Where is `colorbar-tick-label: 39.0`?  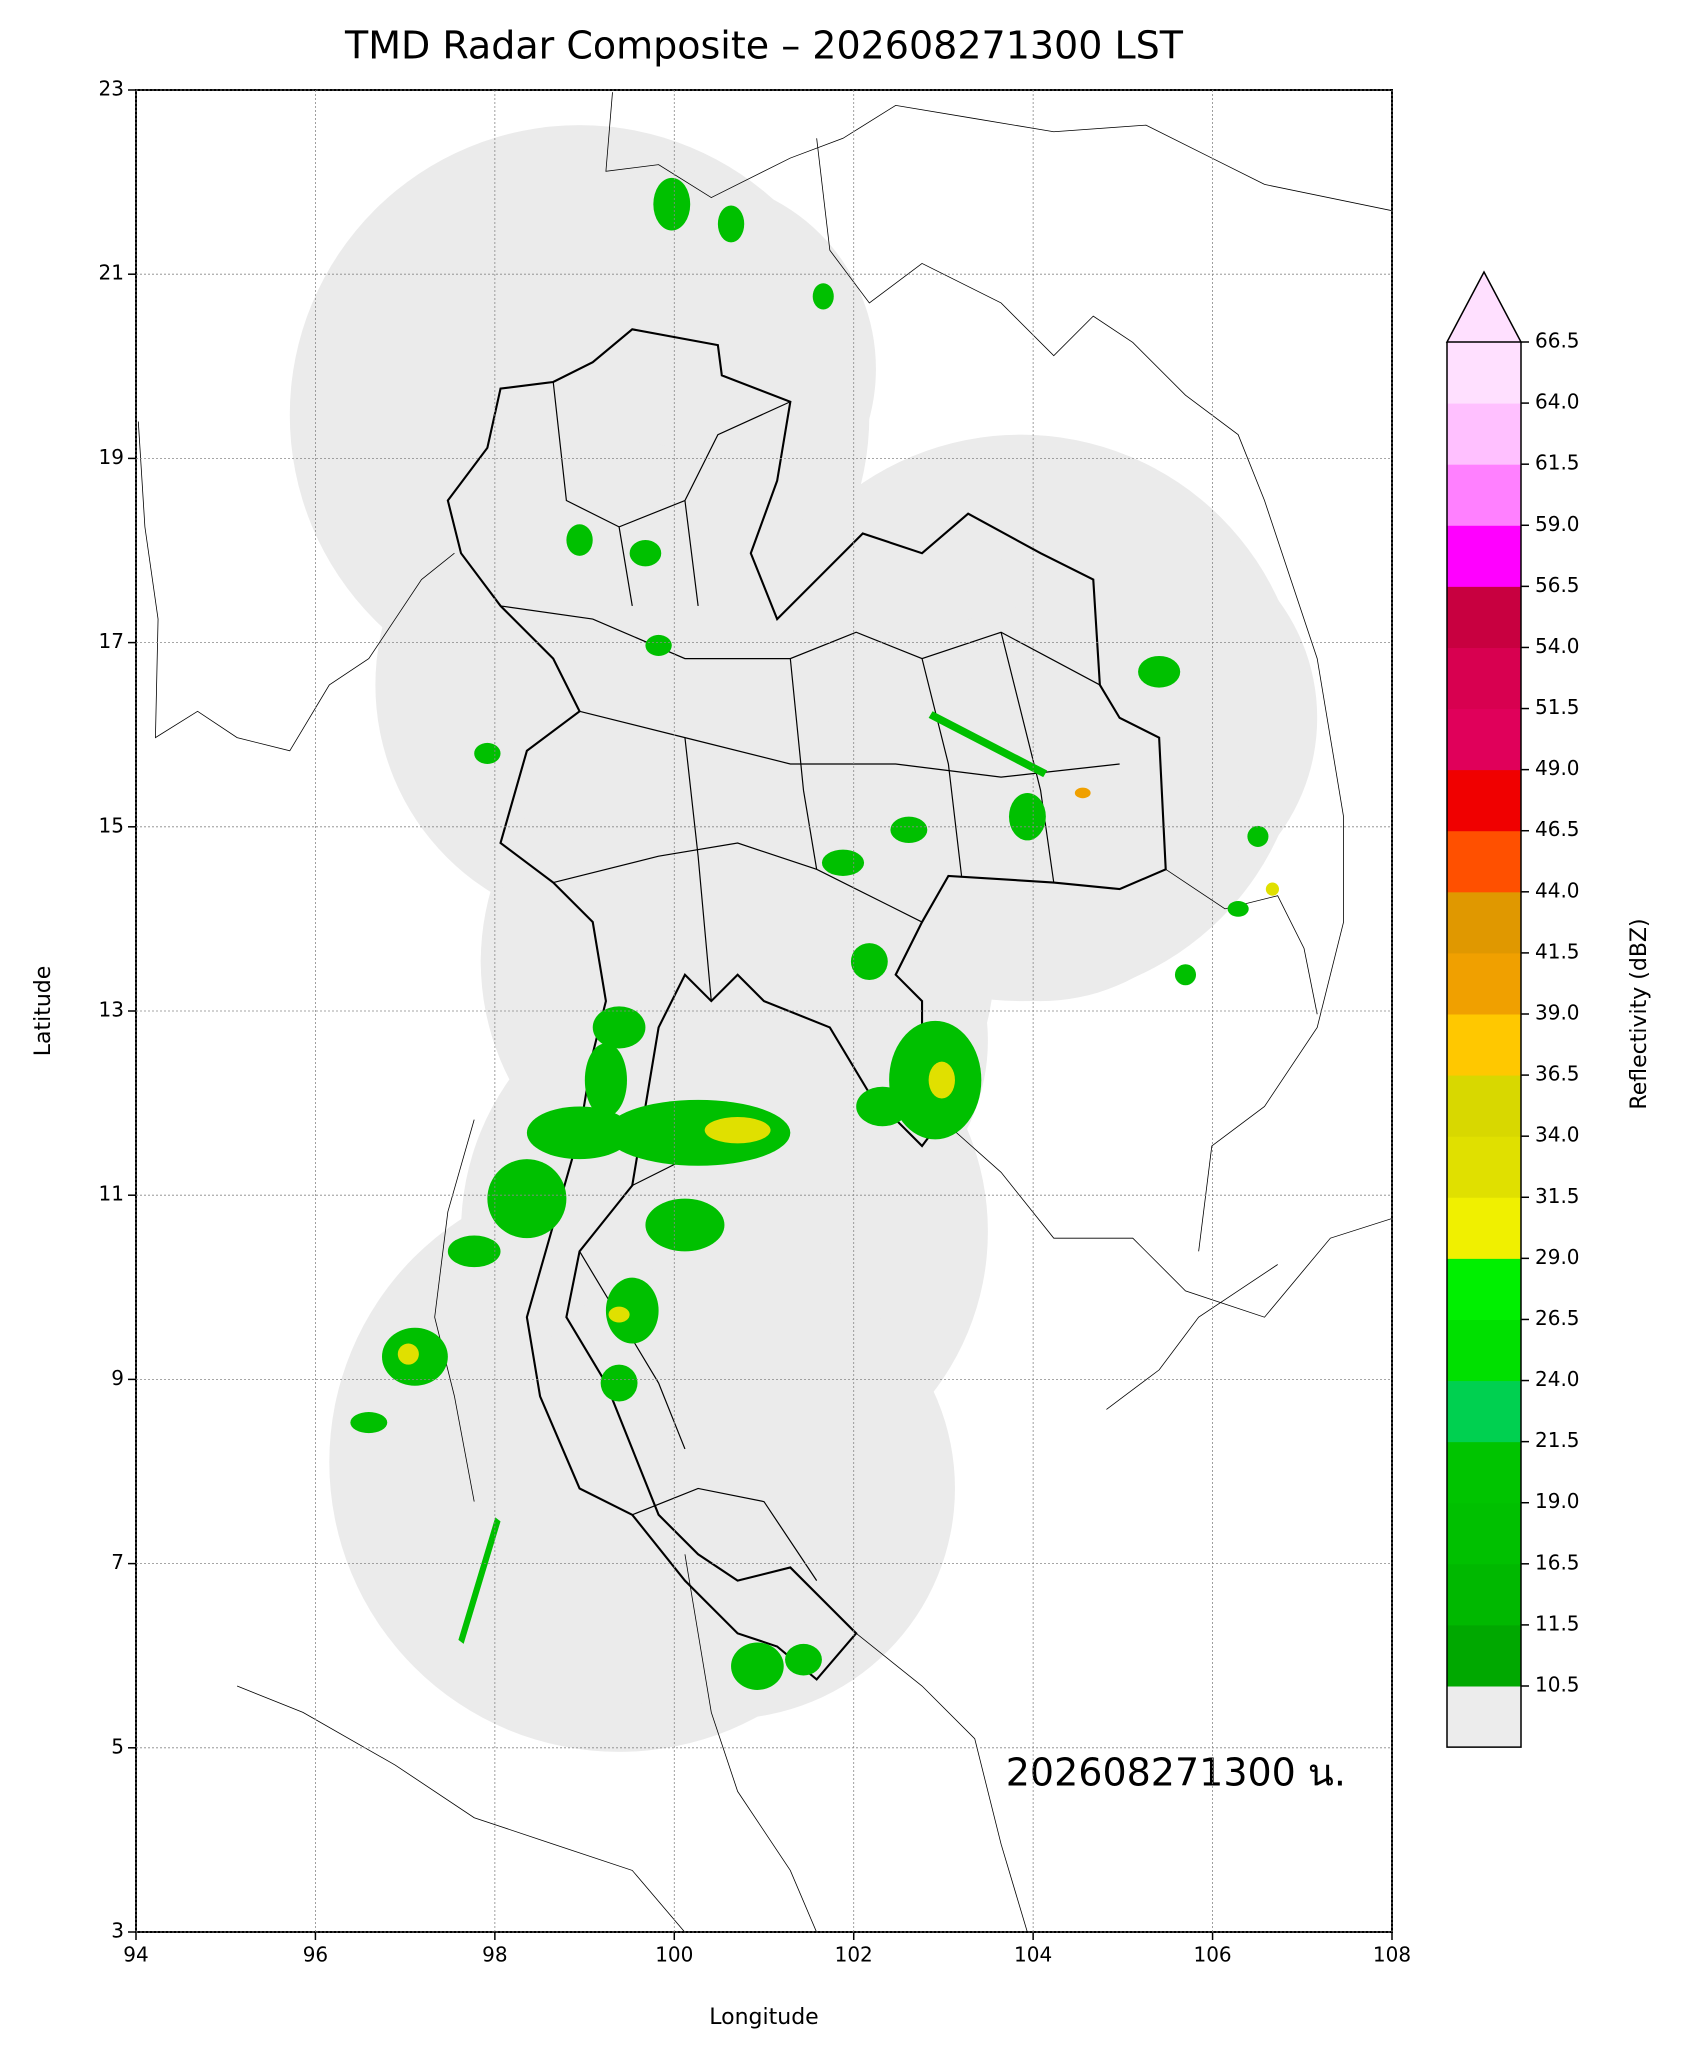
colorbar-tick-label: 39.0 is located at coordinates (1557, 1013).